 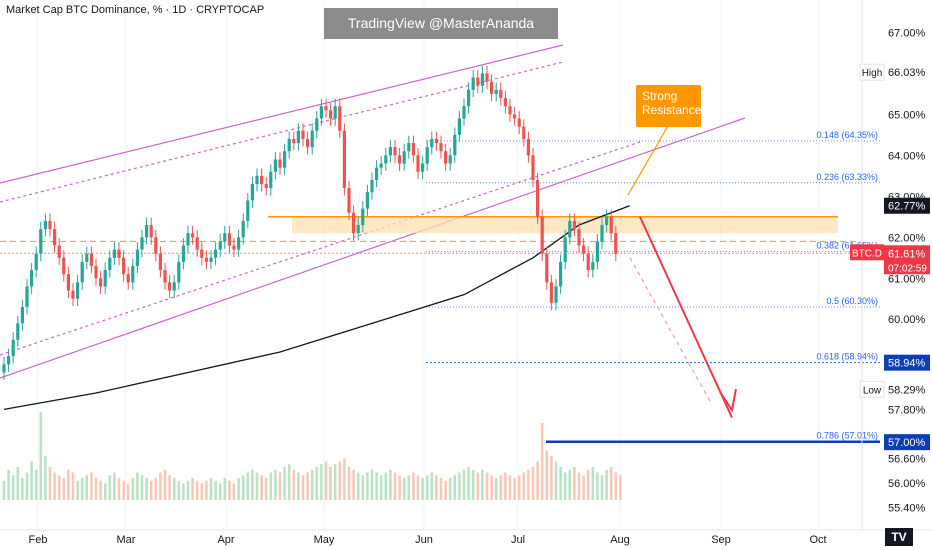 What do you see at coordinates (907, 115) in the screenshot?
I see `price-axis-label: 65.00%` at bounding box center [907, 115].